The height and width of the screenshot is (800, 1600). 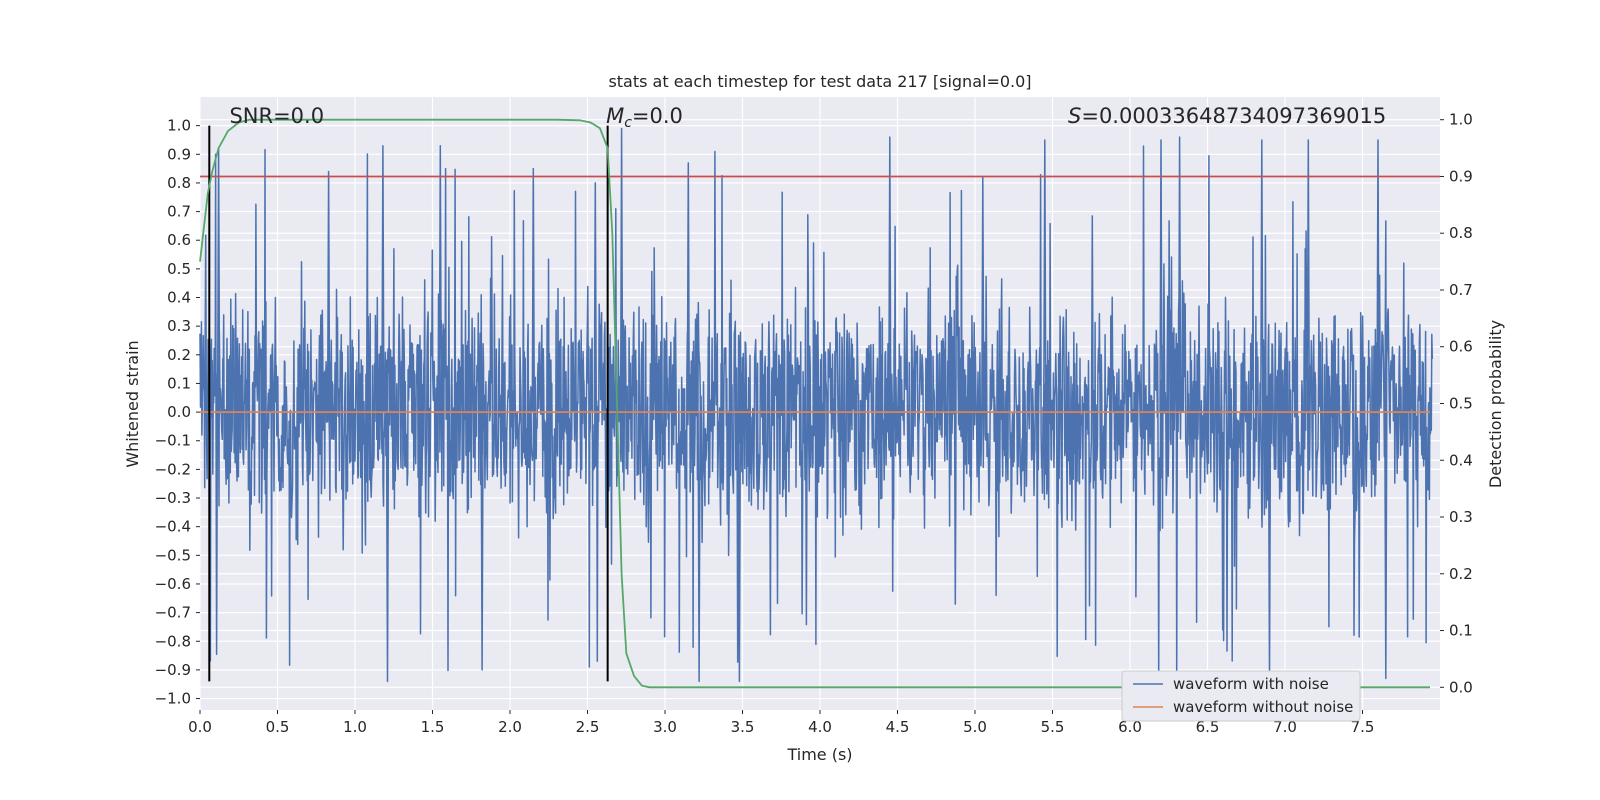 I want to click on y-tick-label: 0.3, so click(x=179, y=326).